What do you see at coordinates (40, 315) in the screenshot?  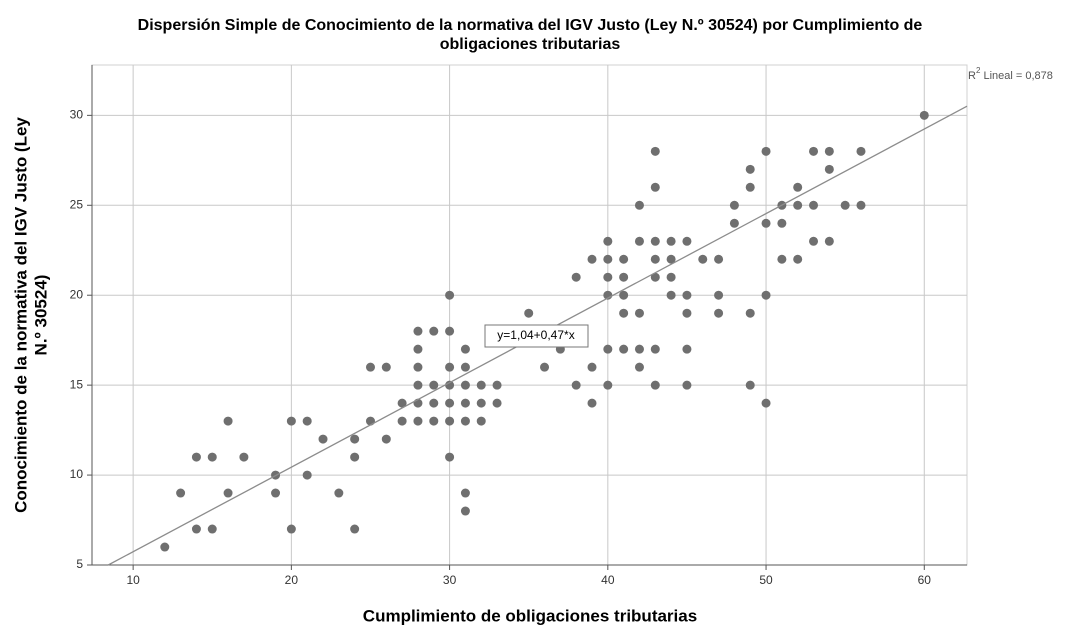 I see `y-axis-label: N.º 30524)` at bounding box center [40, 315].